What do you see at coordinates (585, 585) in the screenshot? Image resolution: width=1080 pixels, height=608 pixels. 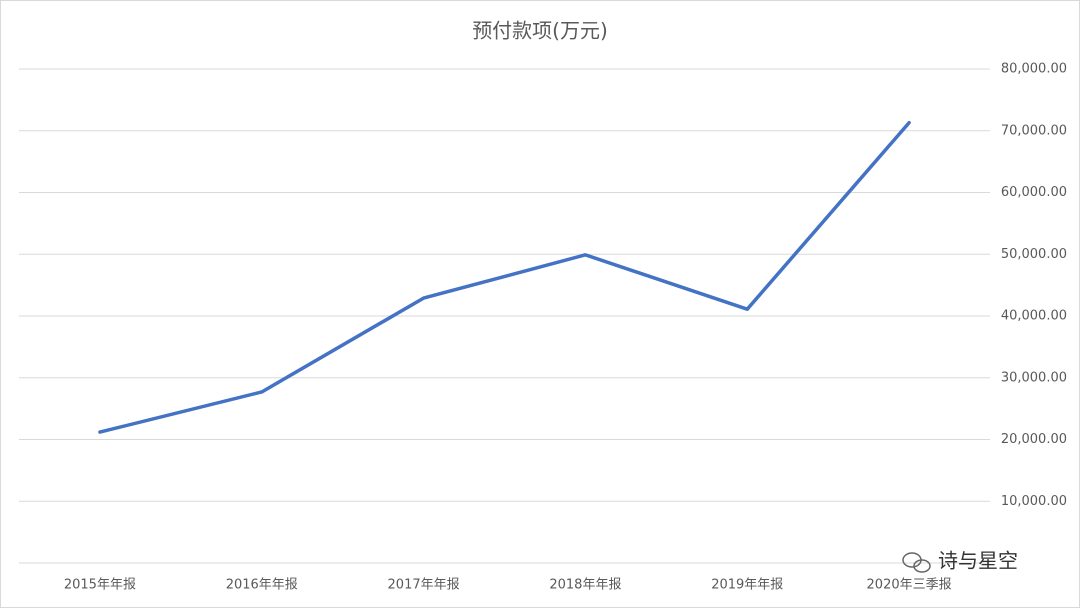 I see `x-tick-label: 2018年年报` at bounding box center [585, 585].